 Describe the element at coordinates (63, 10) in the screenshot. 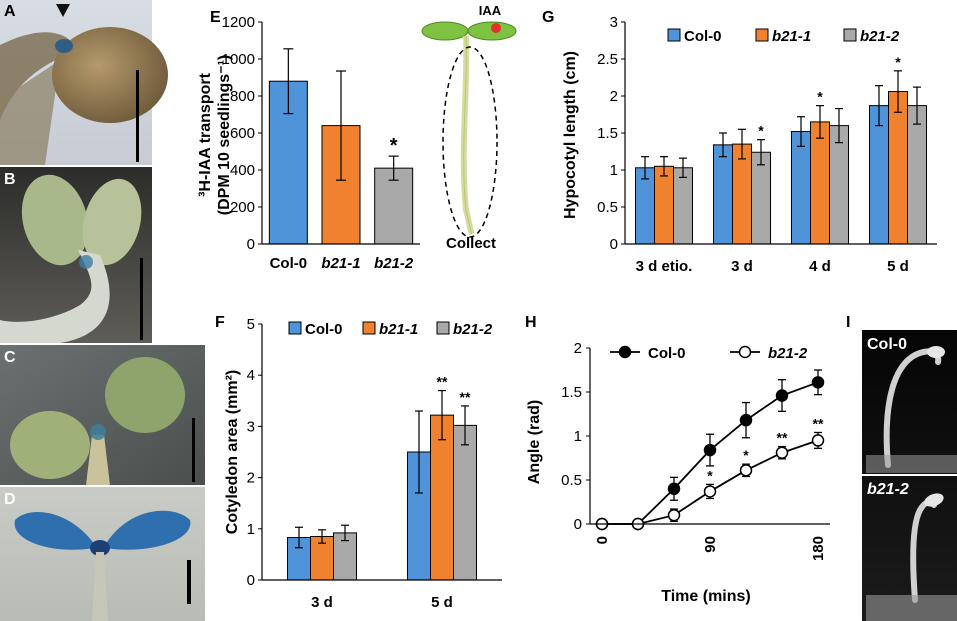

I see `arrowhead-icon` at that location.